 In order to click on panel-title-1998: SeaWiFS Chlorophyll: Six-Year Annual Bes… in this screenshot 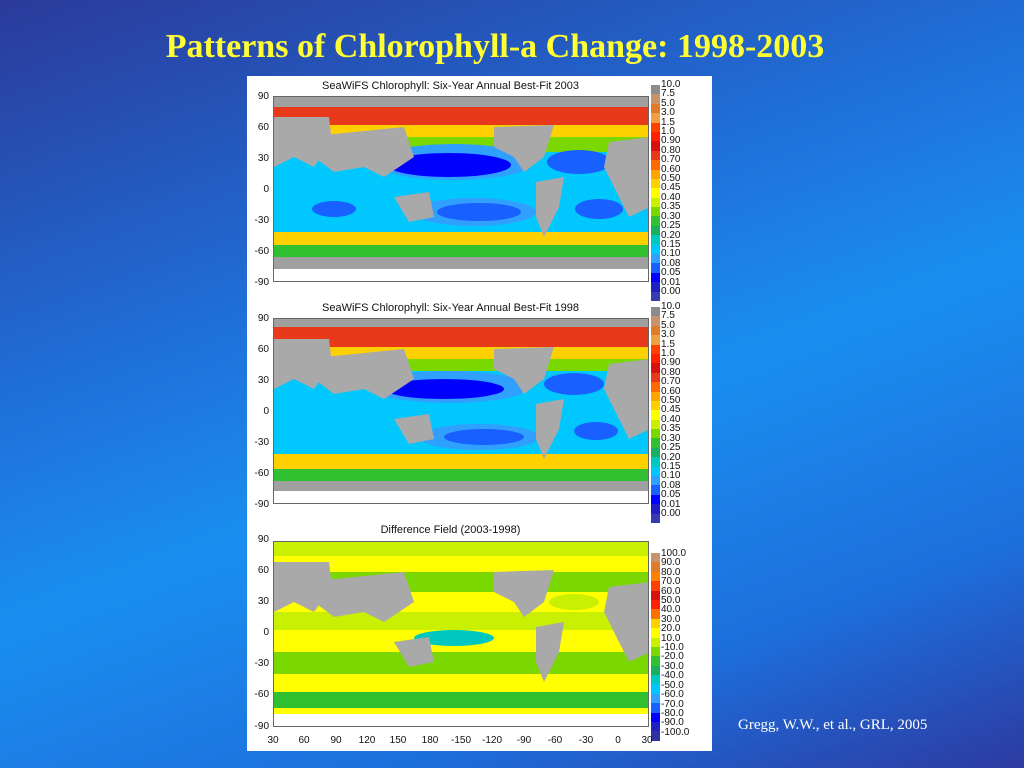, I will do `click(450, 308)`.